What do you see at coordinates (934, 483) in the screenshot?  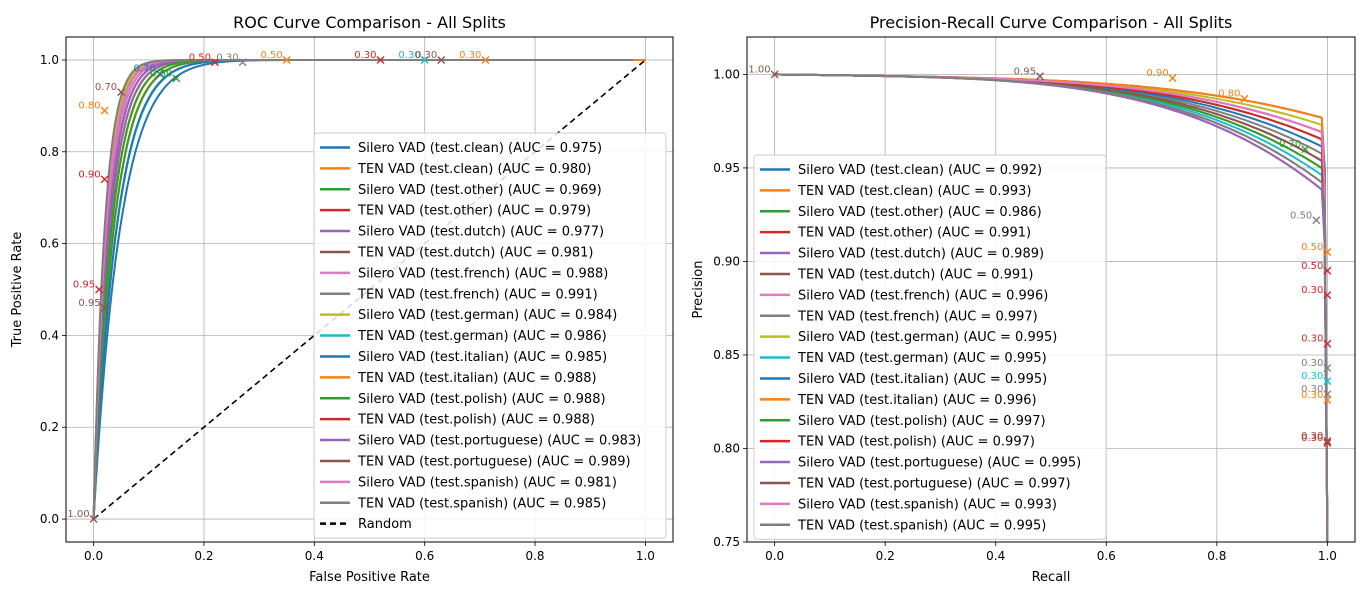 I see `legend-entry: TEN VAD (test.portuguese) (AUC = 0.997)` at bounding box center [934, 483].